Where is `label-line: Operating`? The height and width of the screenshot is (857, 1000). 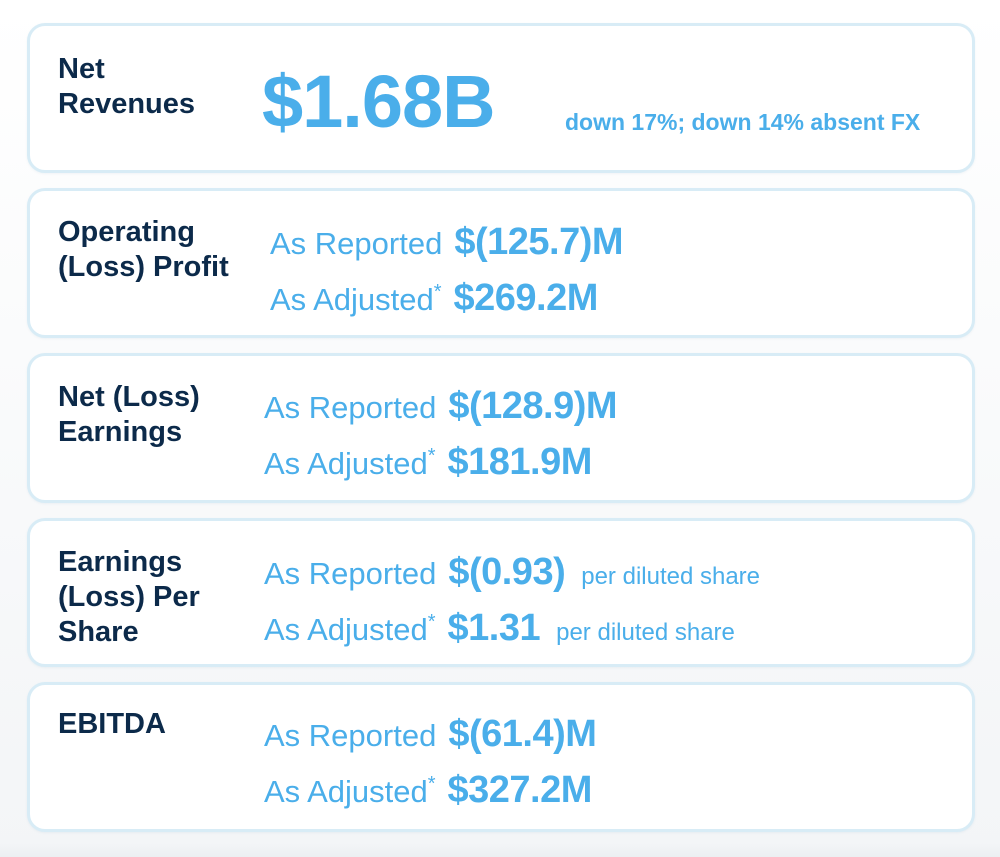 label-line: Operating is located at coordinates (126, 232).